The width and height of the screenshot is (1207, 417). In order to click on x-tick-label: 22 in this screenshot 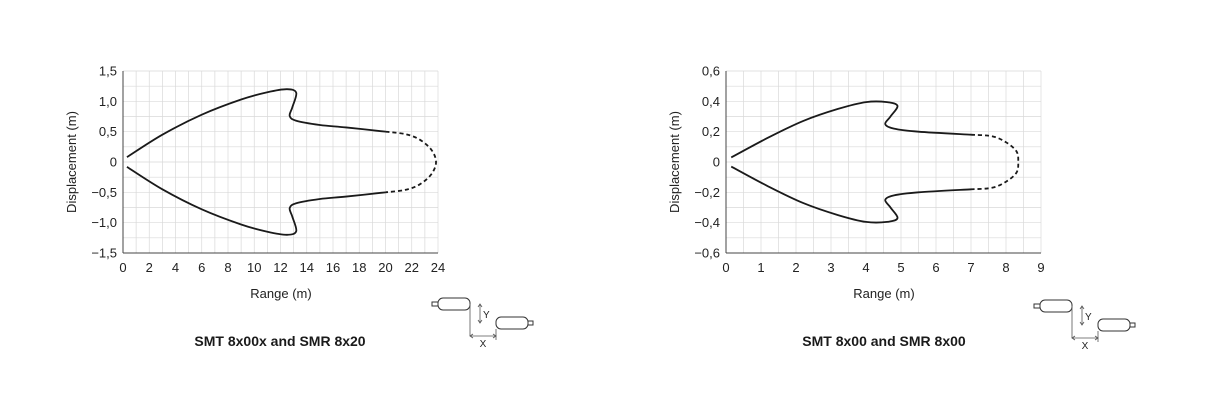, I will do `click(412, 267)`.